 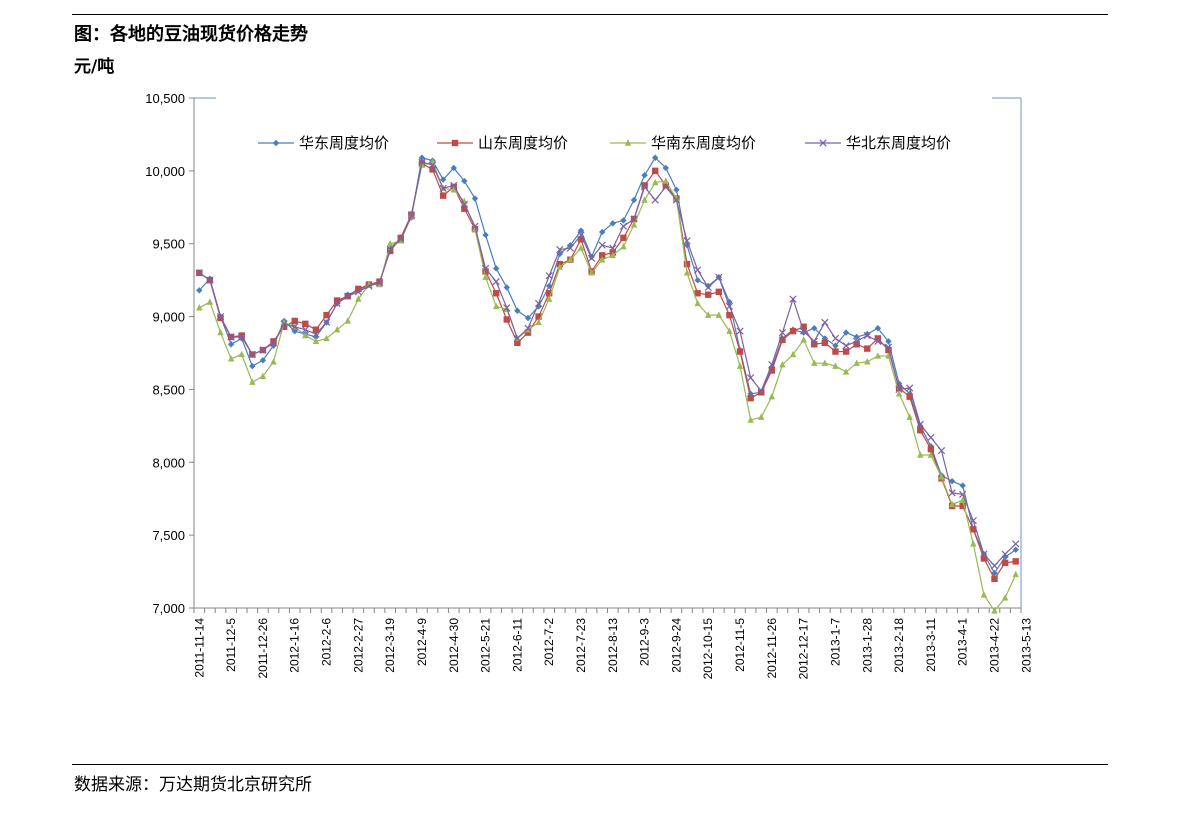 I want to click on bottom-rule, so click(x=590, y=764).